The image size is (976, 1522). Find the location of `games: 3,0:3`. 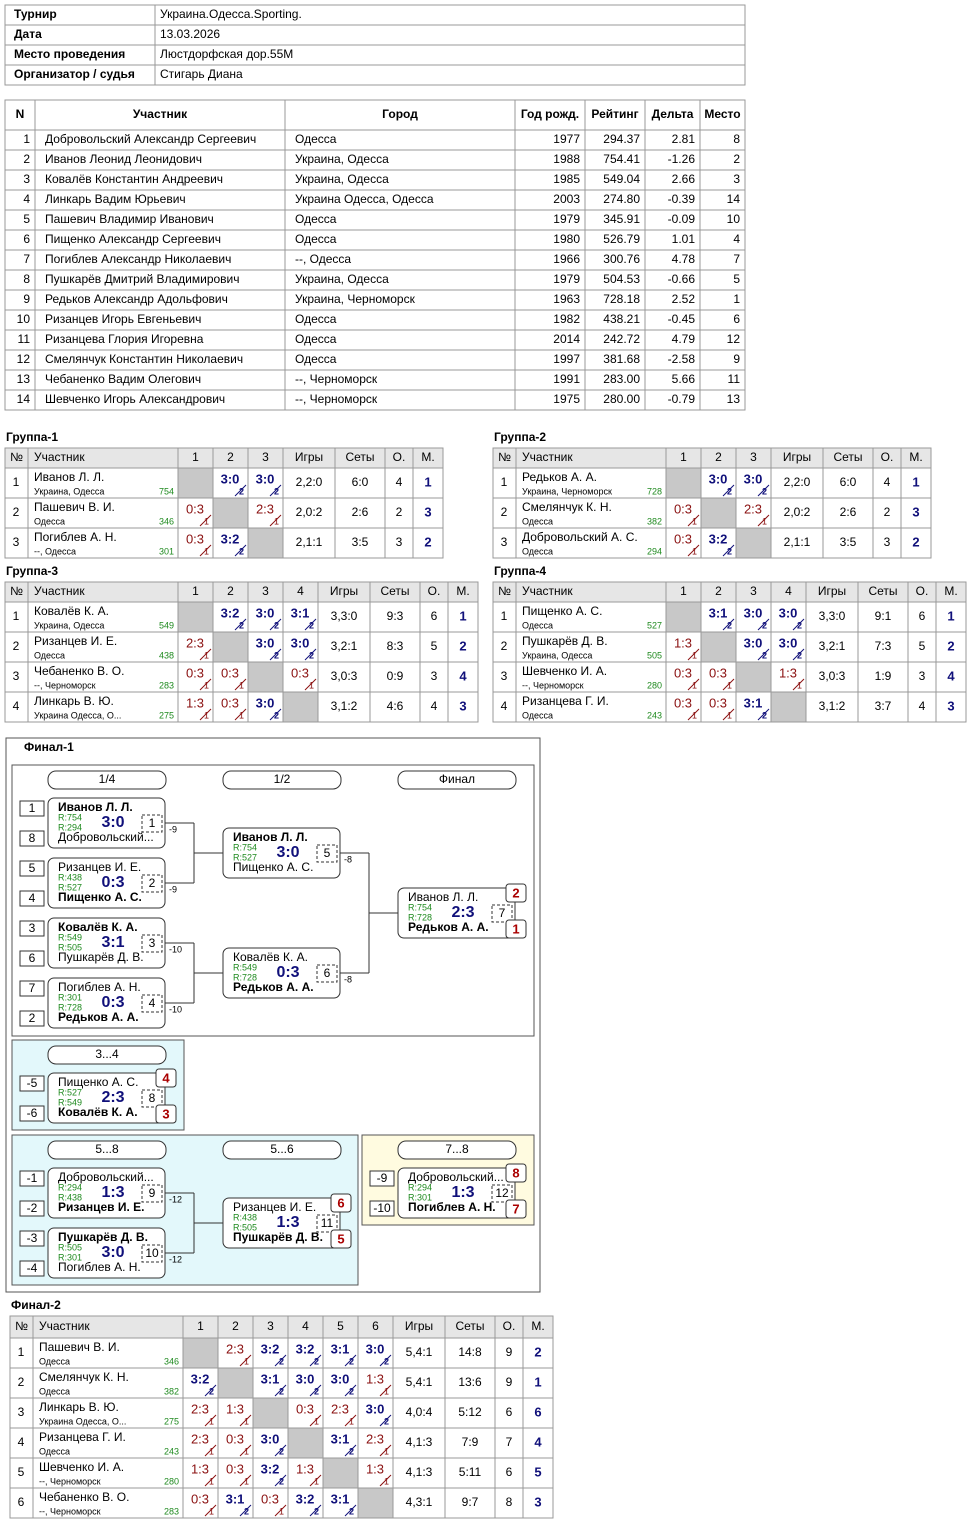

games: 3,0:3 is located at coordinates (344, 676).